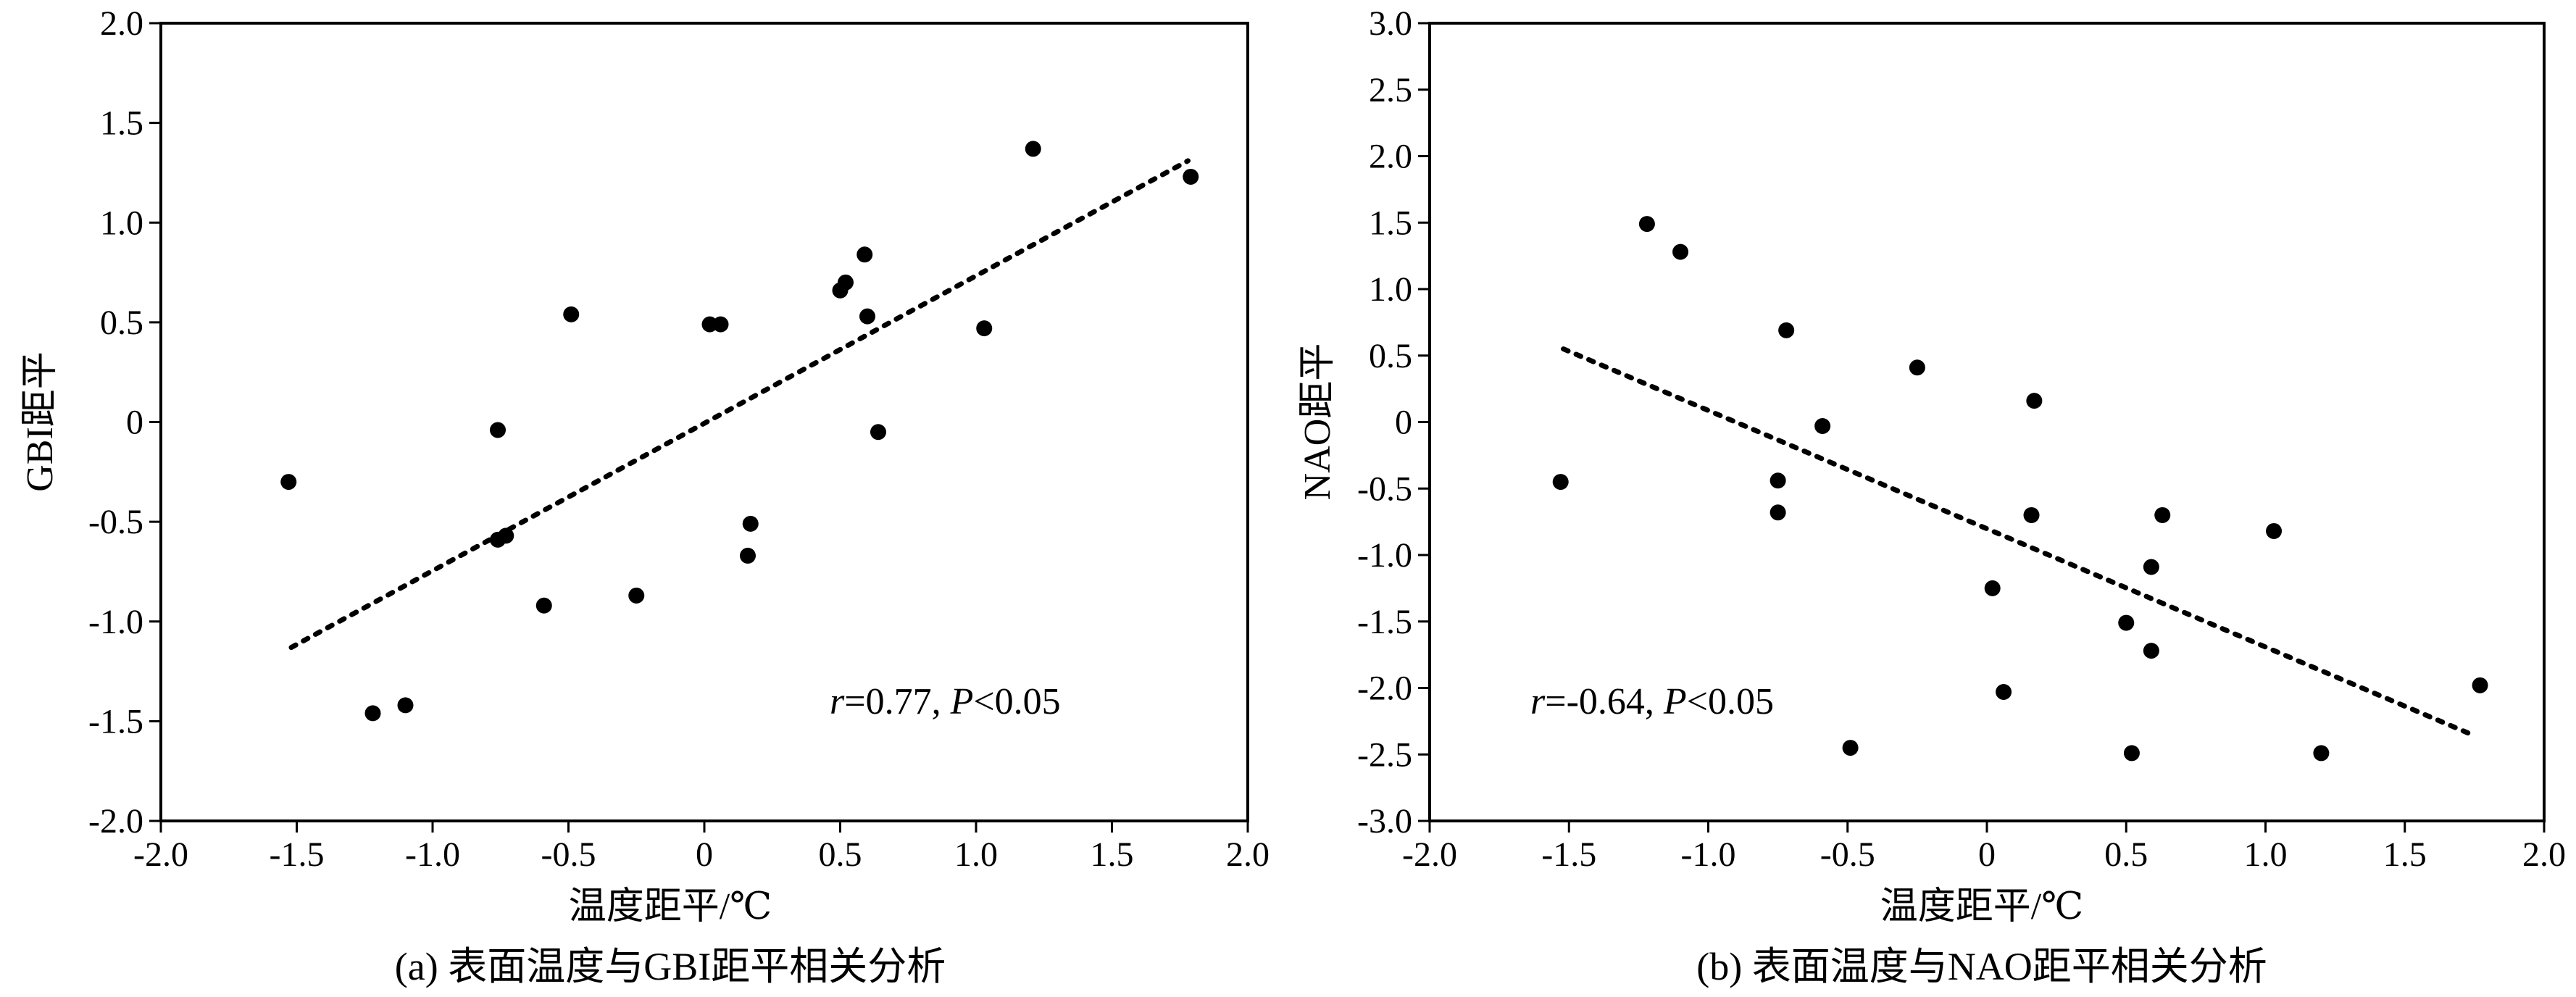 This screenshot has height=997, width=2576. Describe the element at coordinates (1317, 422) in the screenshot. I see `y-axis-title: NAO距平` at that location.